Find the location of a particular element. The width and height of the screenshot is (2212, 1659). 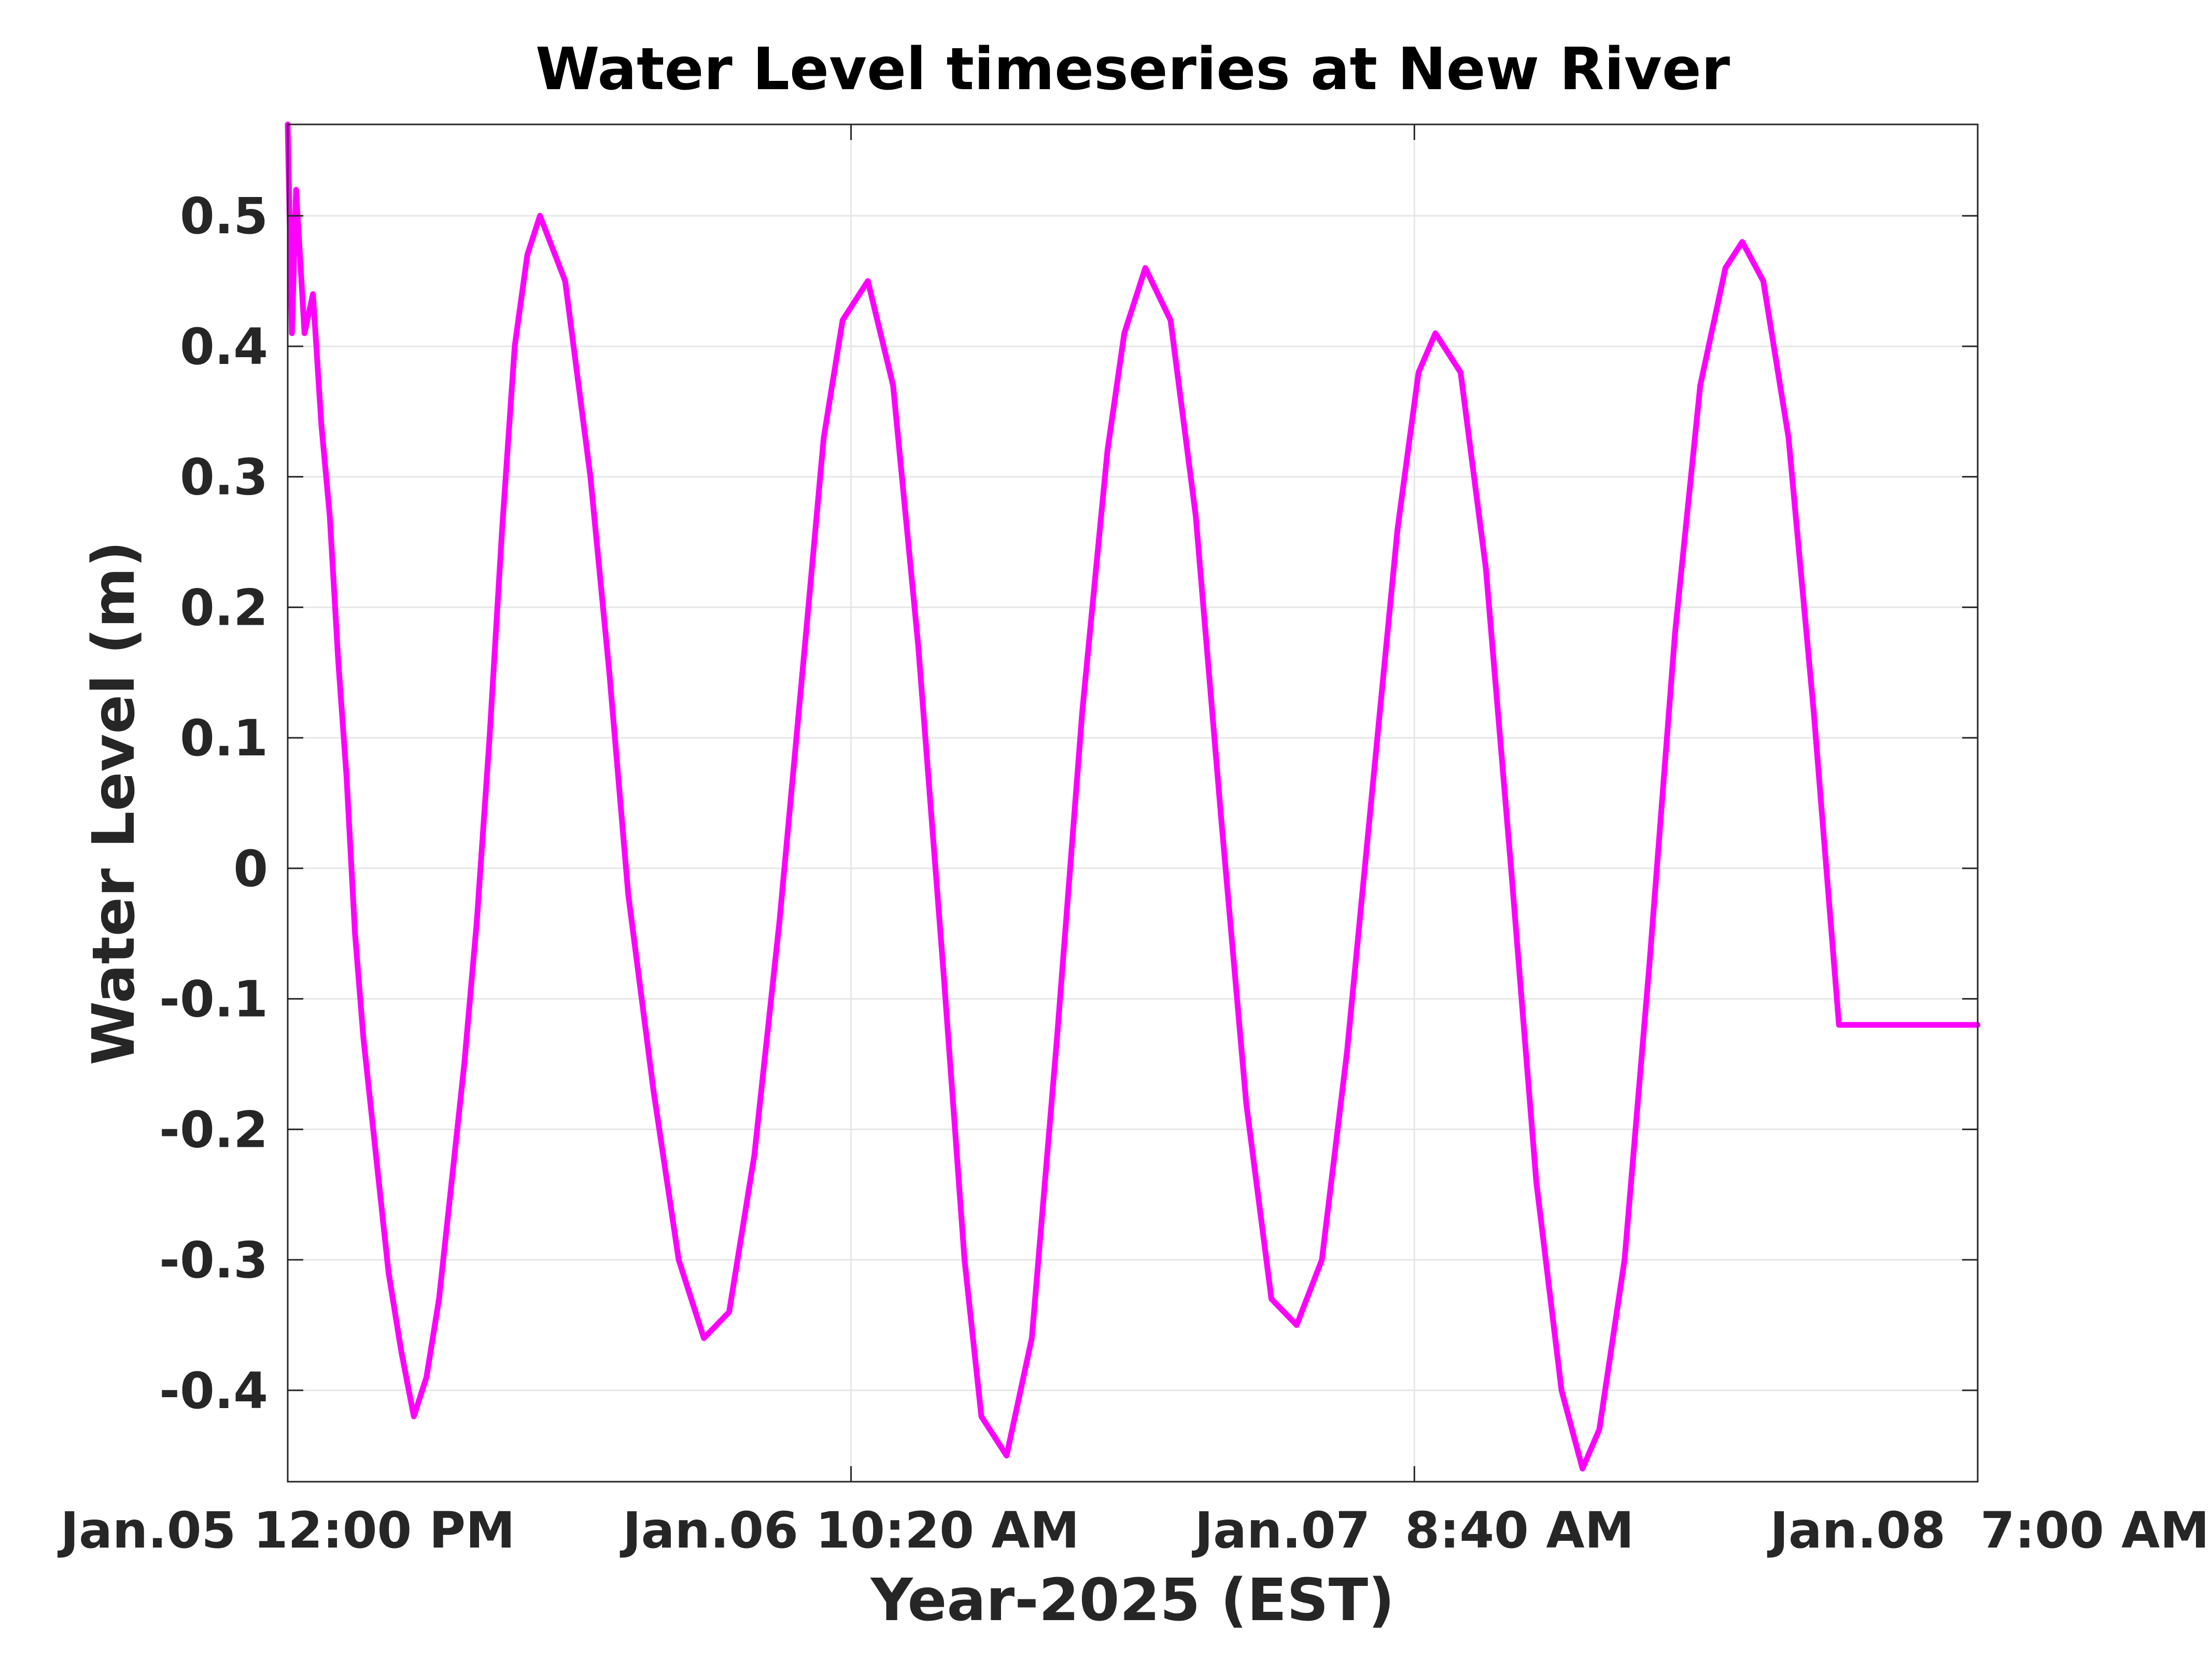

x-tick-label: Jan.08 7:00 AM is located at coordinates (1988, 1530).